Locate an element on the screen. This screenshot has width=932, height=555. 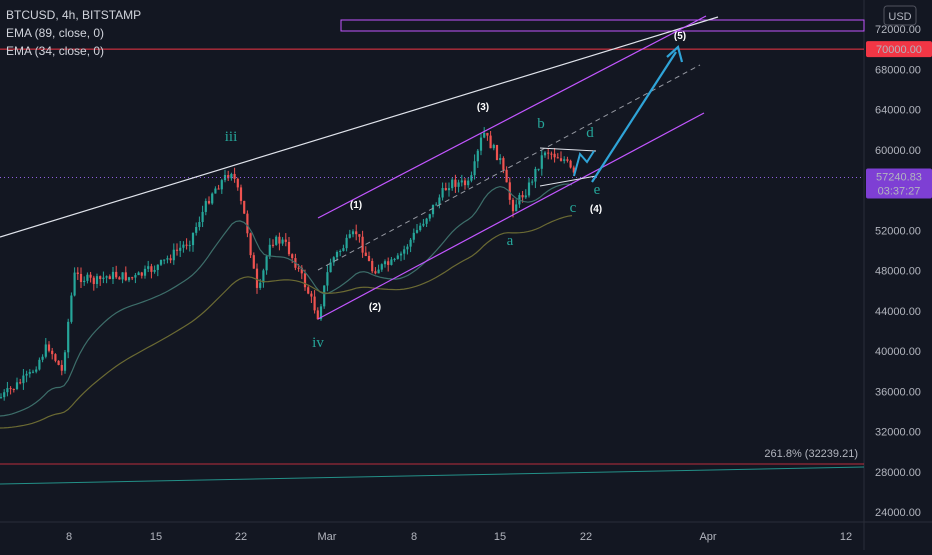
symbol-title: BTCUSD, 4h, BITSTAMP is located at coordinates (74, 15).